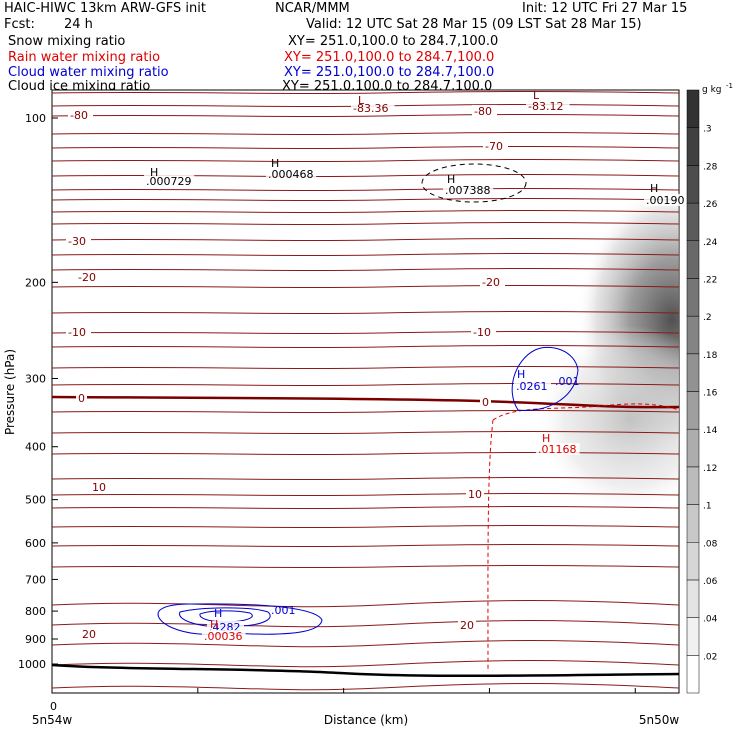  I want to click on y-tick-label: 300, so click(35, 379).